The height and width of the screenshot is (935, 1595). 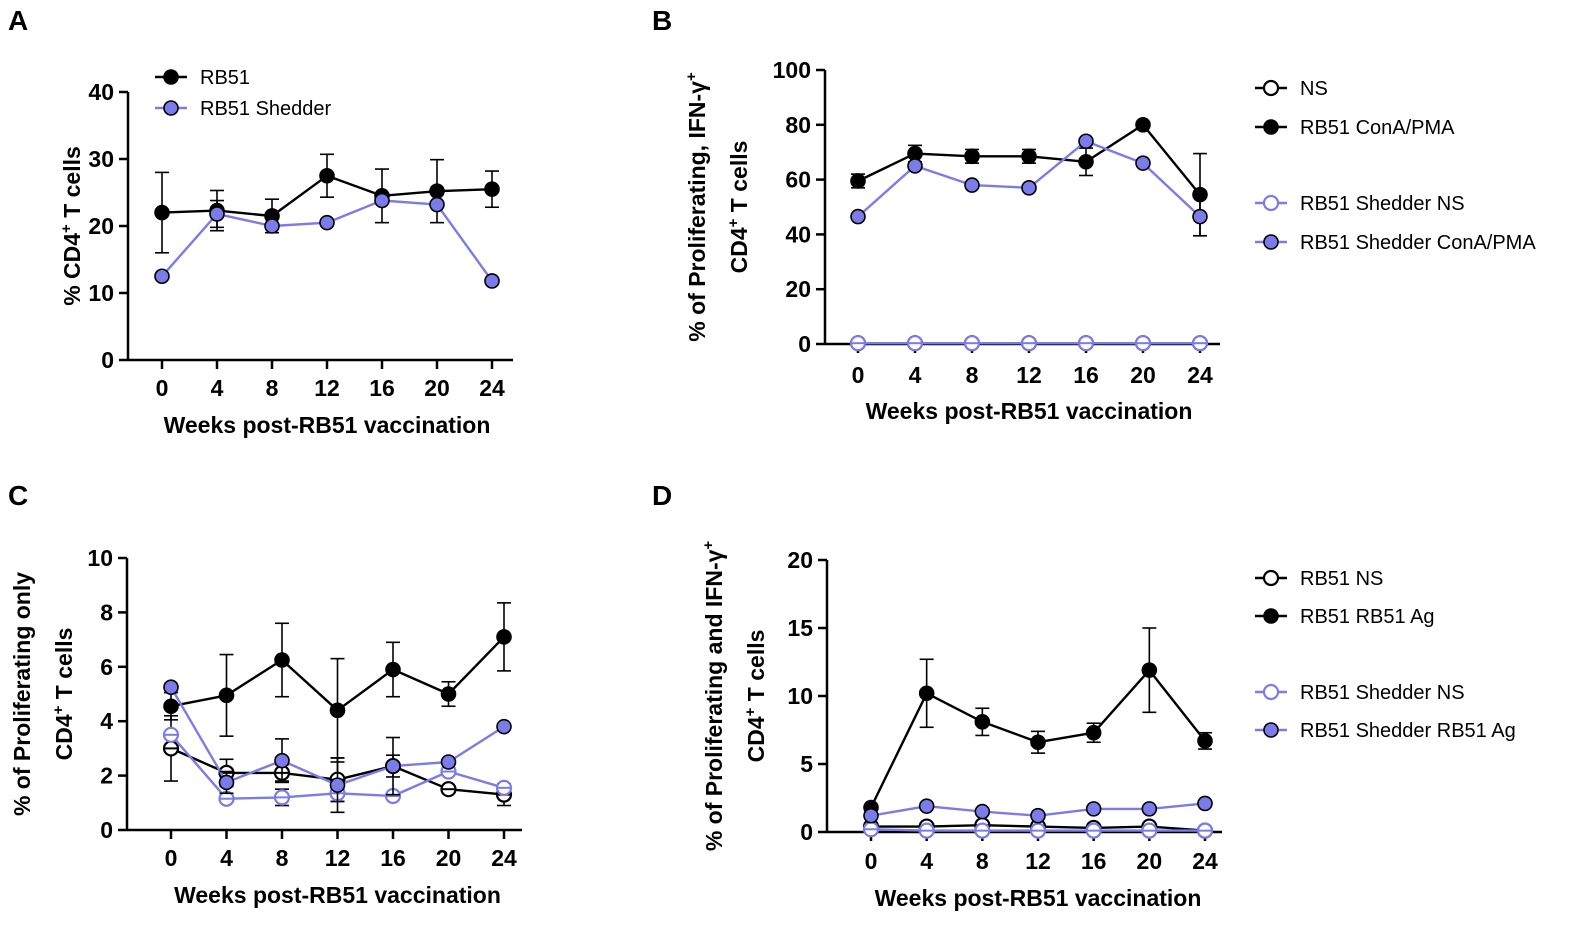 What do you see at coordinates (327, 425) in the screenshot?
I see `panel-a-x-axis-title: Weeks post-RB51 vaccination` at bounding box center [327, 425].